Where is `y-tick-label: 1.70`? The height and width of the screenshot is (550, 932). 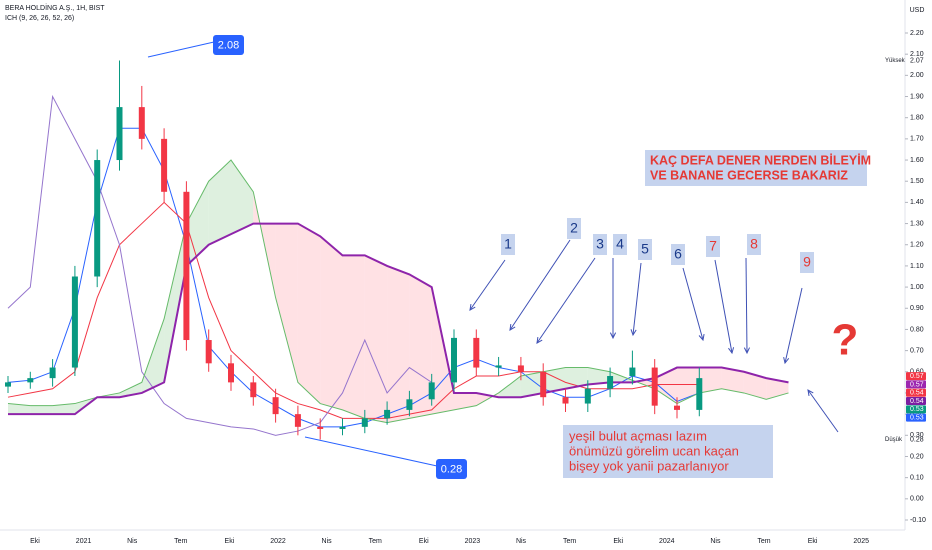 y-tick-label: 1.70 is located at coordinates (917, 139).